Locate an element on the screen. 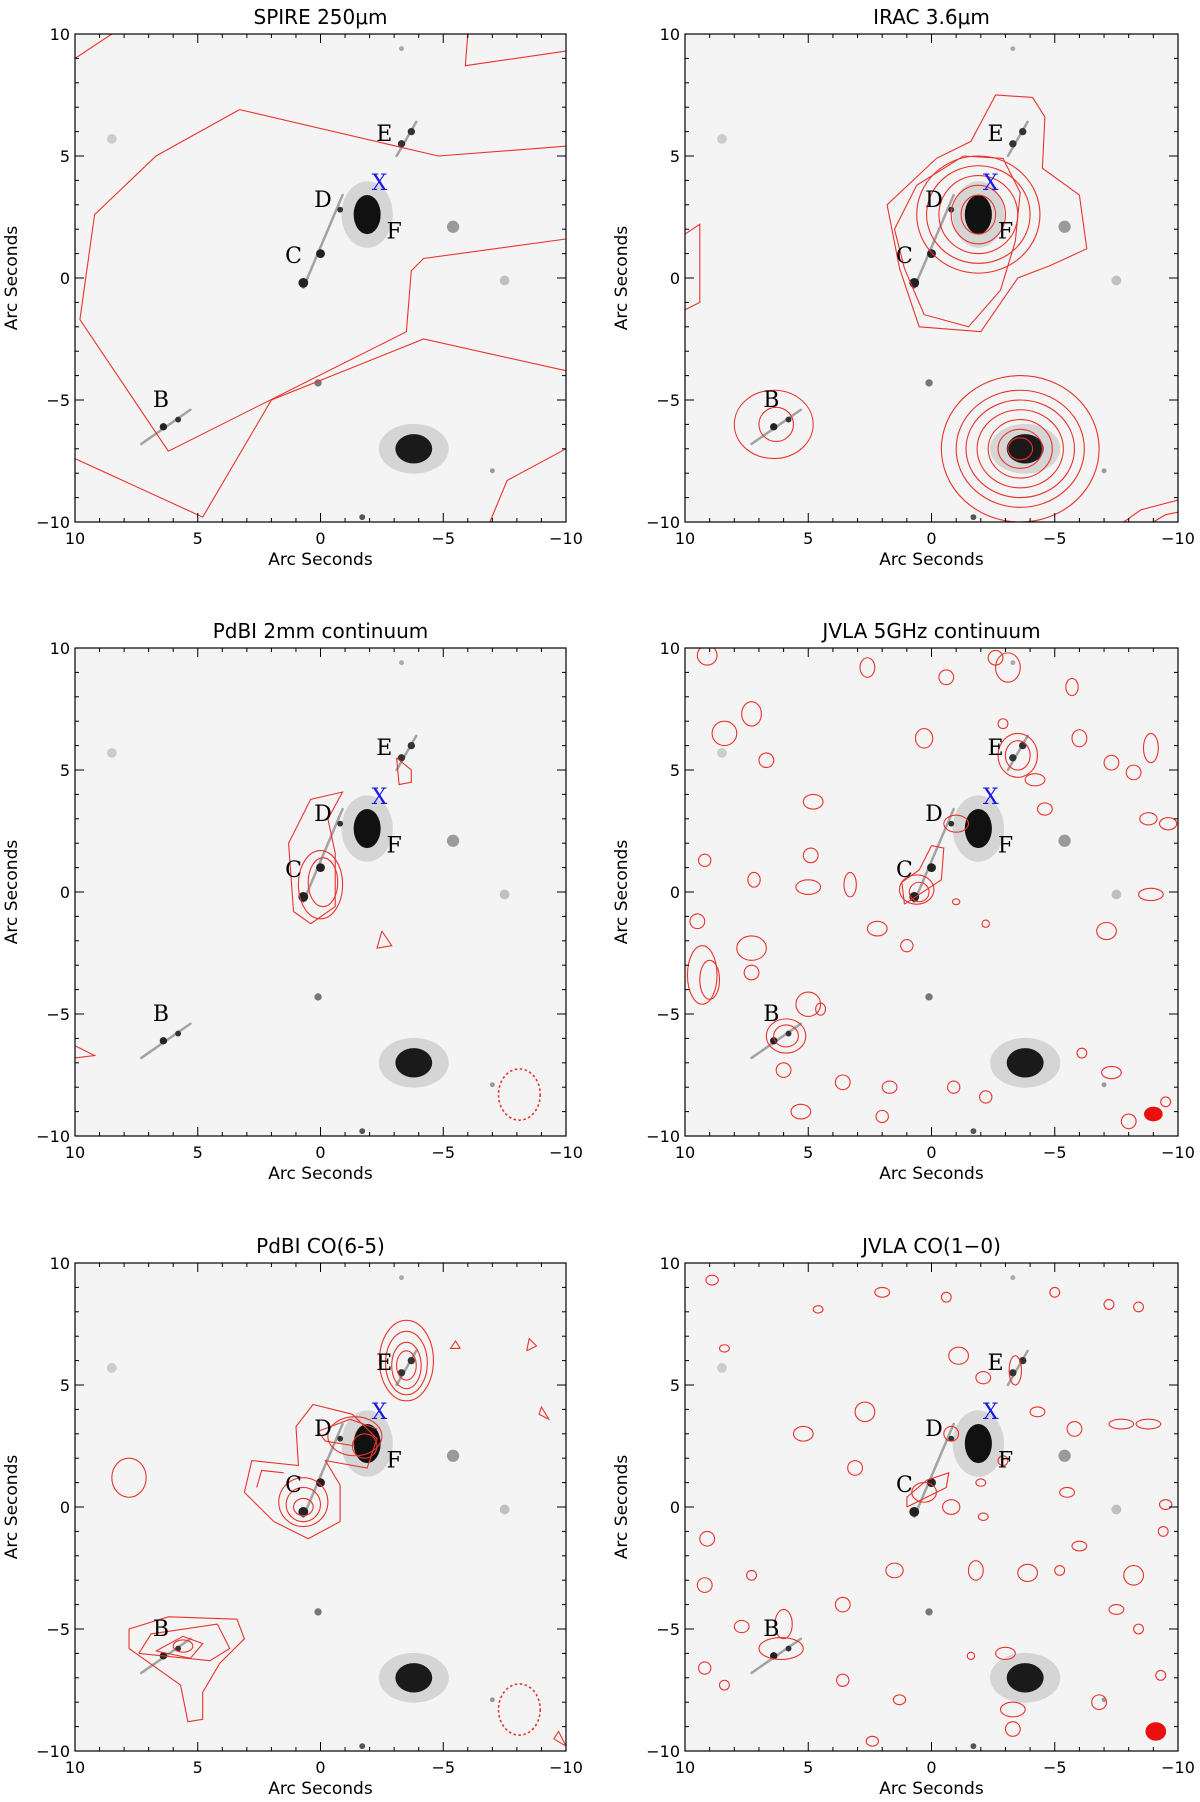  panel-title: PdBI CO(6-5) is located at coordinates (320, 1246).